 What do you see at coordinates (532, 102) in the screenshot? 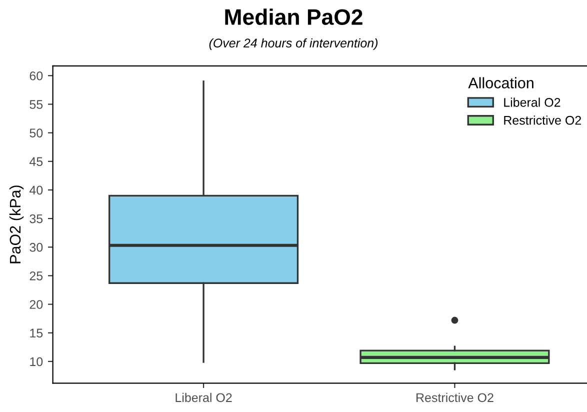
I see `legend-label: Liberal O2` at bounding box center [532, 102].